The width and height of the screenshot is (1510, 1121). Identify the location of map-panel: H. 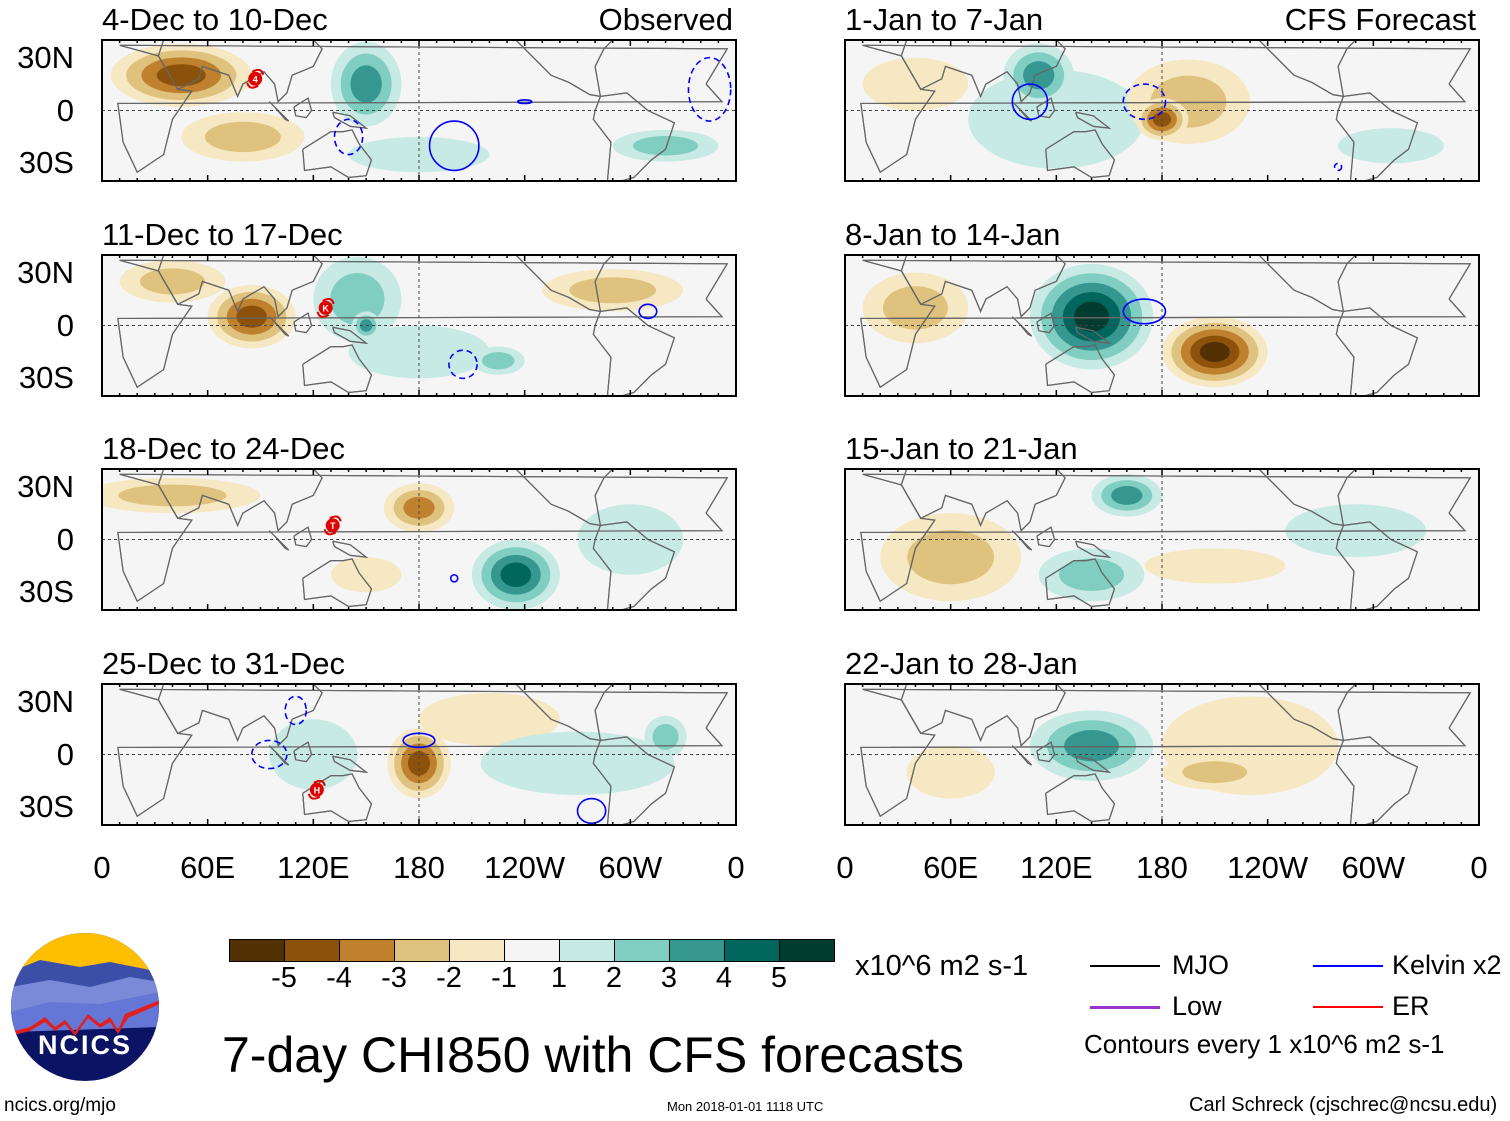
(419, 754).